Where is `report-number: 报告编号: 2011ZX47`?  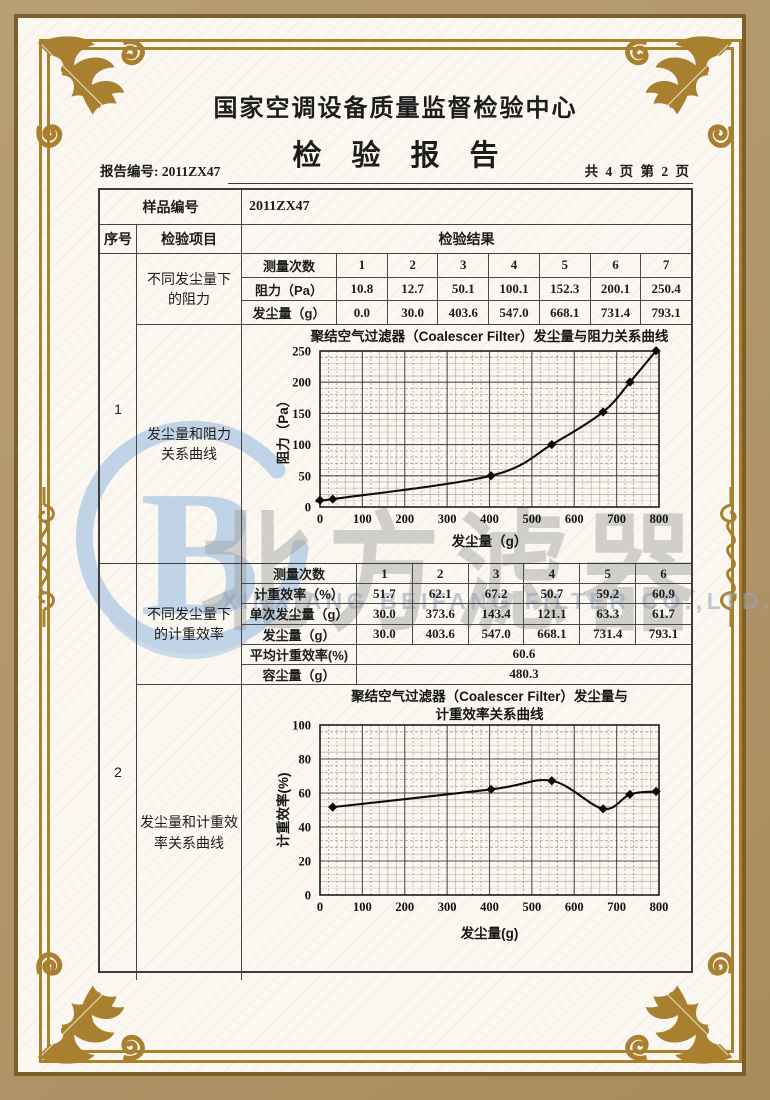 report-number: 报告编号: 2011ZX47 is located at coordinates (160, 171).